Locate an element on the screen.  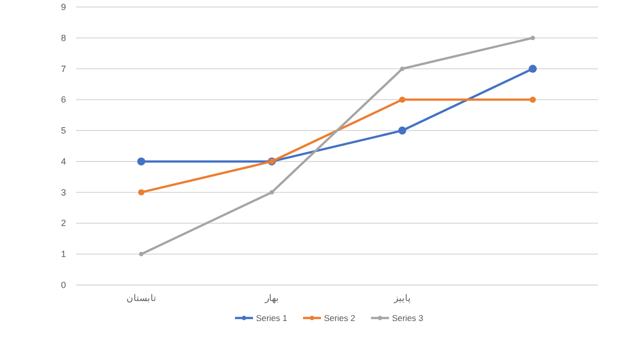
y-tick-label: 0 is located at coordinates (63, 285).